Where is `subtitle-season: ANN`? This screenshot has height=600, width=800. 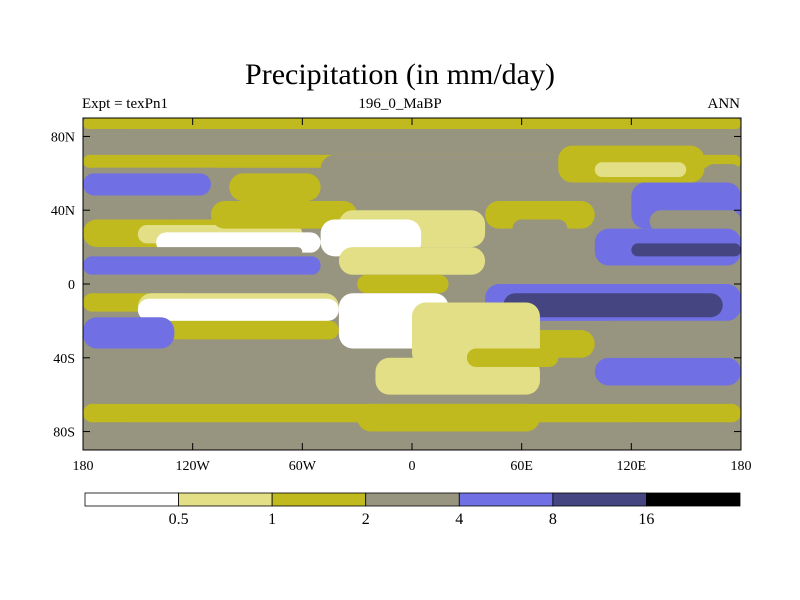
subtitle-season: ANN is located at coordinates (724, 104).